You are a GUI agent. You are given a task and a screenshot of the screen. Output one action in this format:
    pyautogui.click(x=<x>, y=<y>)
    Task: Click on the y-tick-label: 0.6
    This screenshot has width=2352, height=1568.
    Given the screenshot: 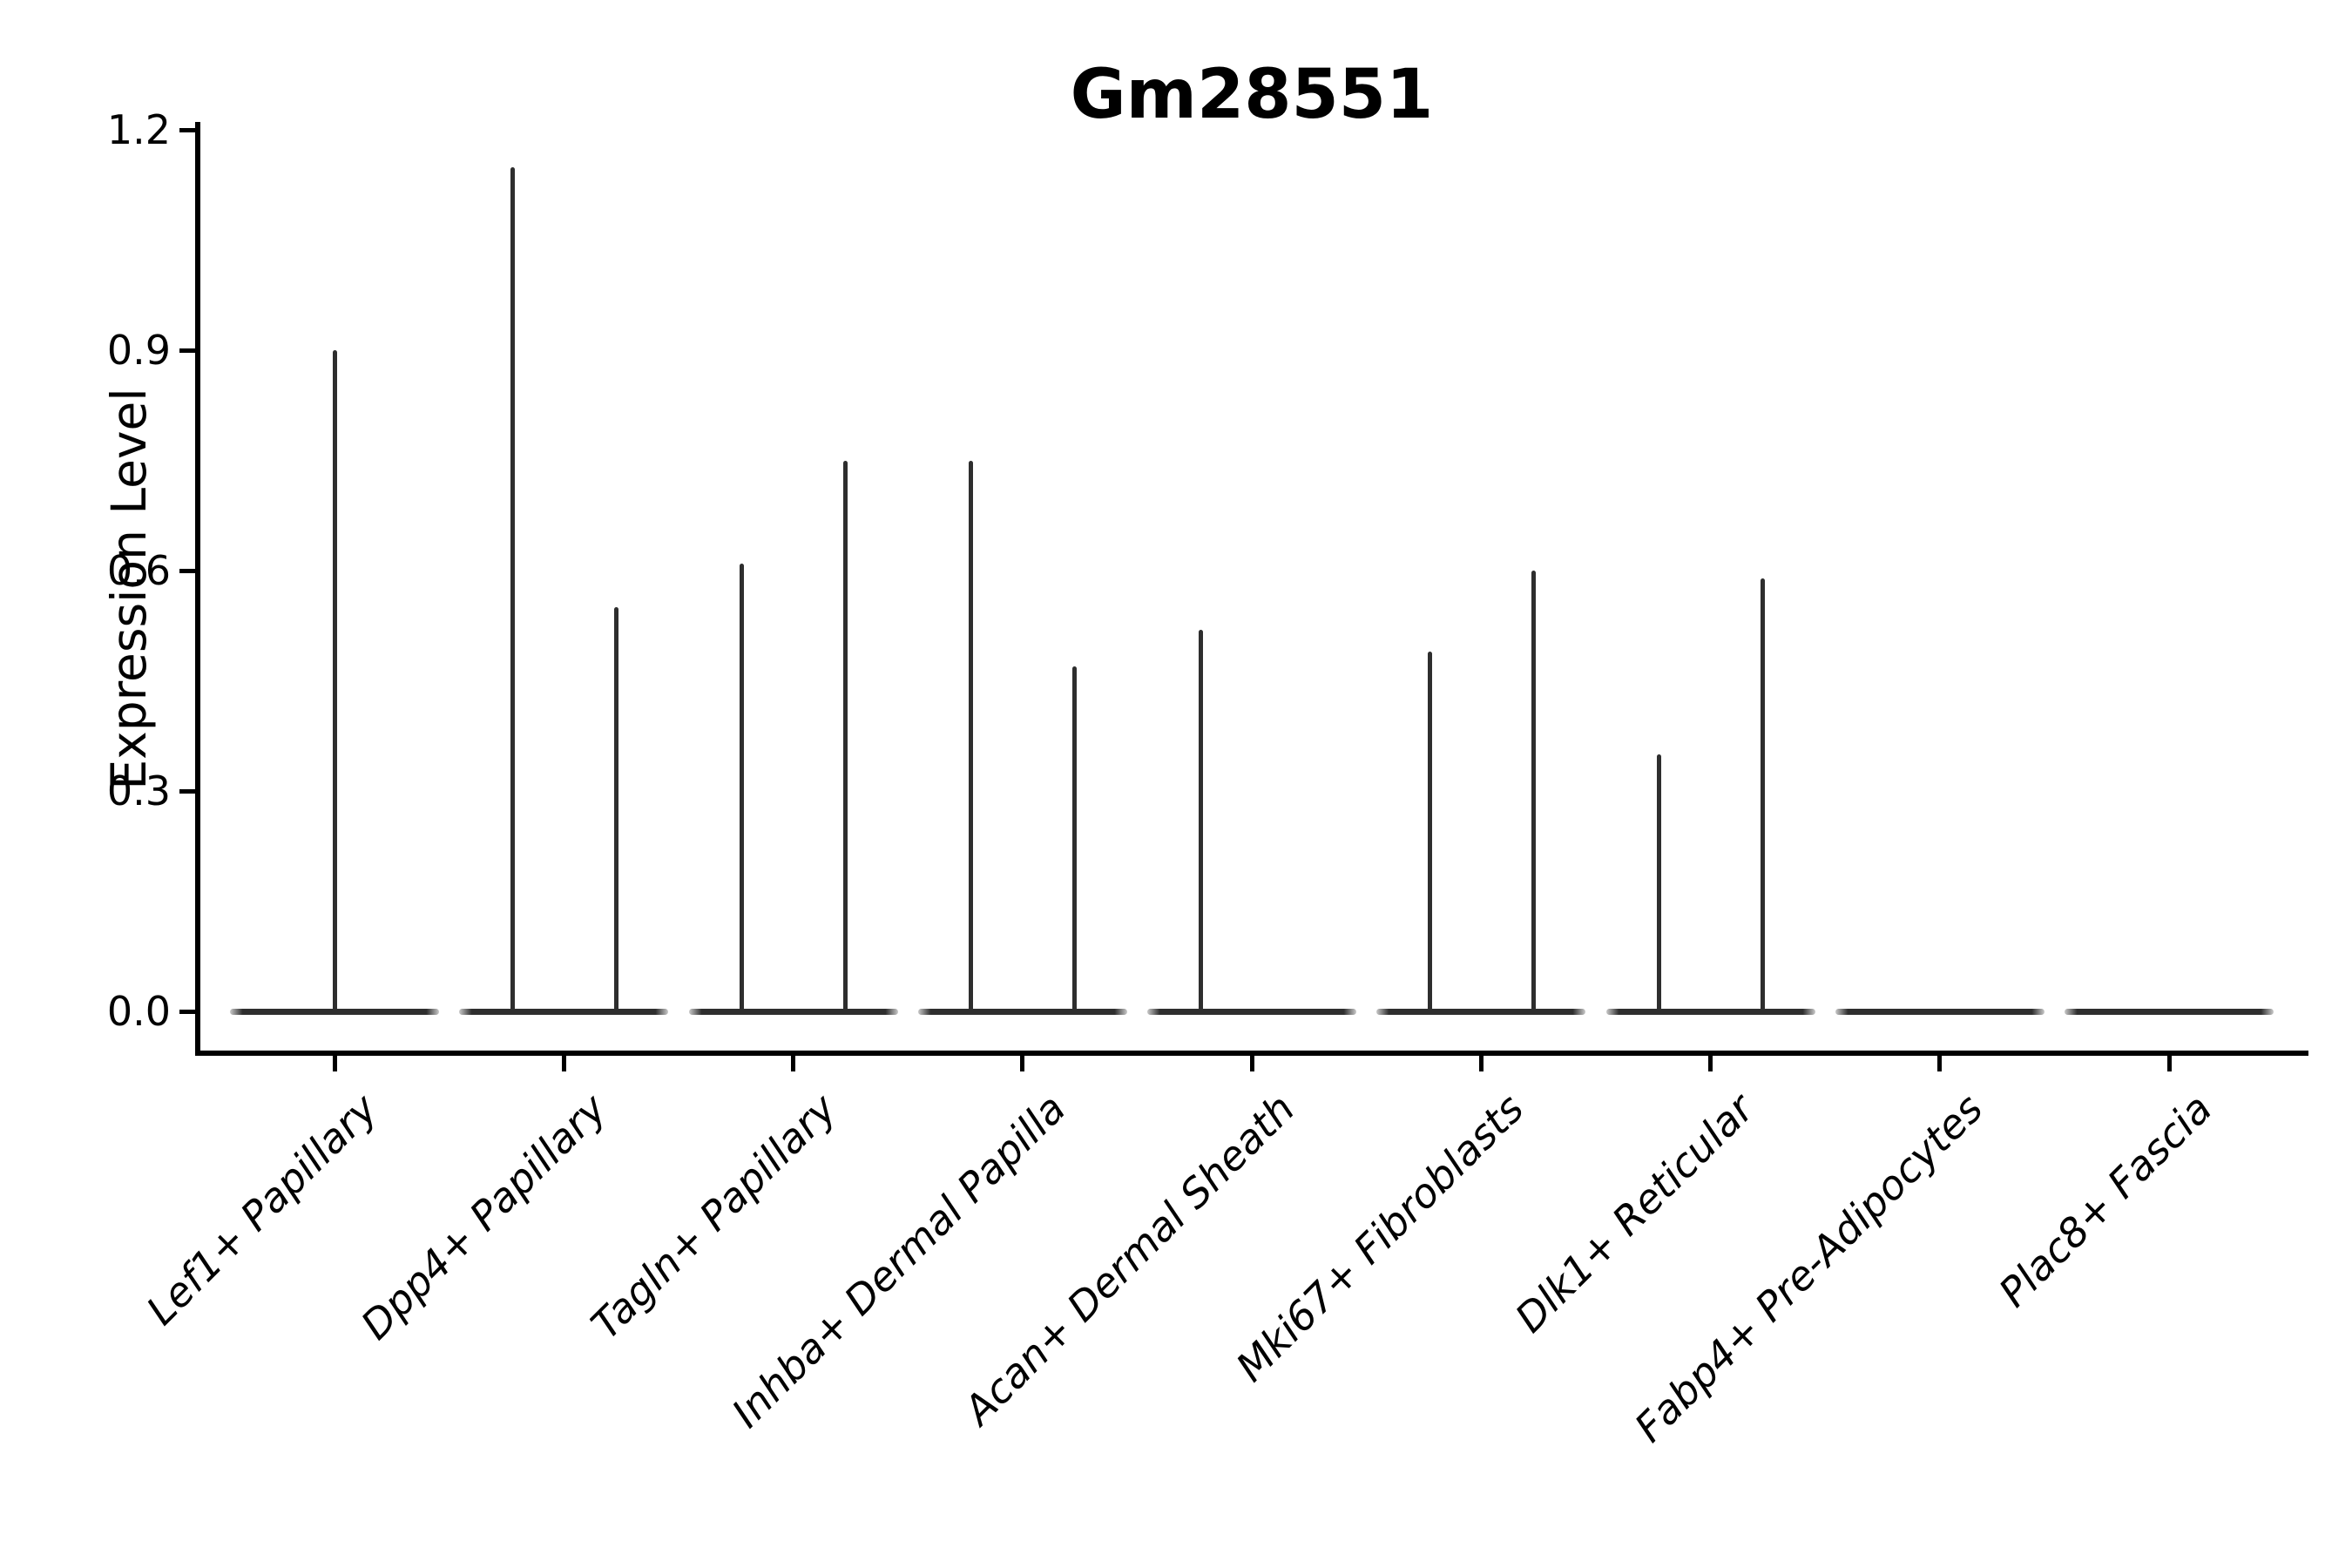 What is the action you would take?
    pyautogui.click(x=138, y=571)
    